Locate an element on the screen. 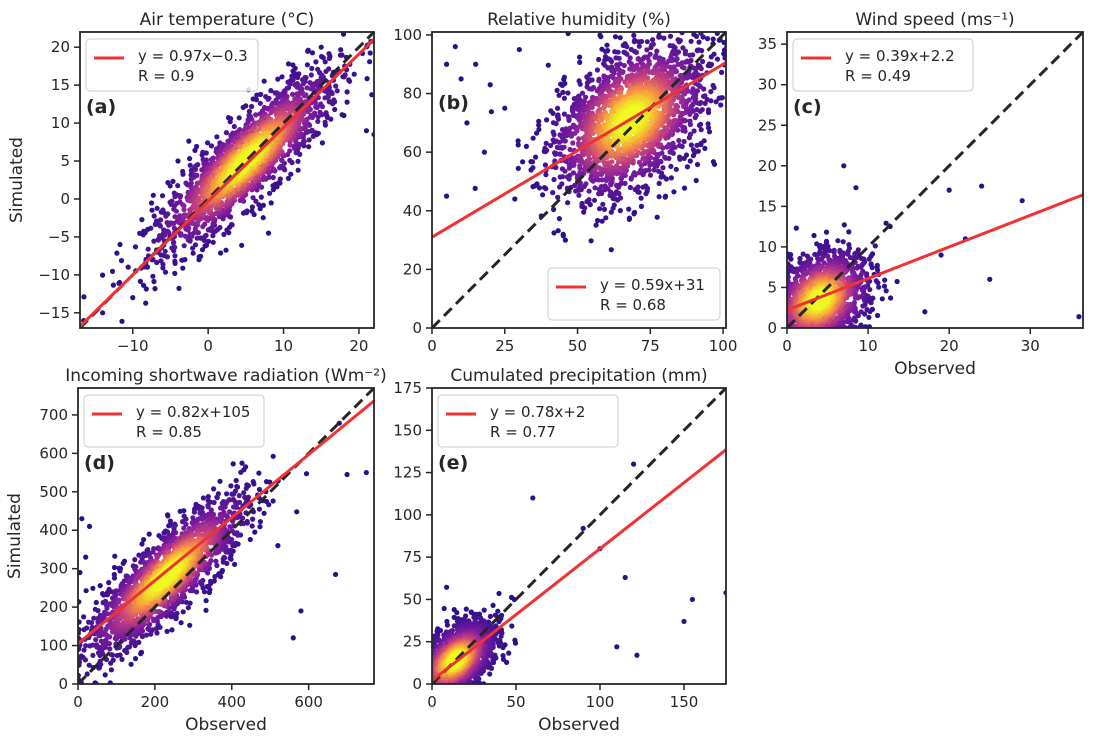 This screenshot has width=1093, height=740. legend-box is located at coordinates (172, 65).